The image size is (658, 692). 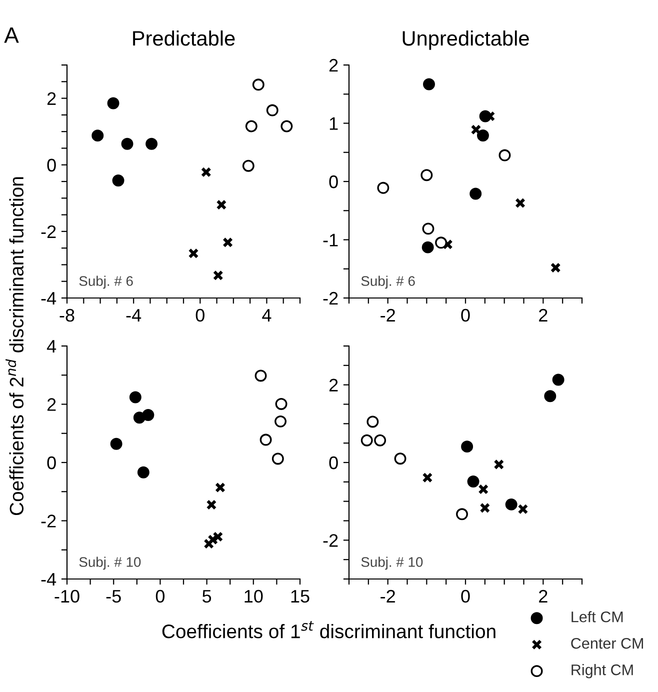 I want to click on y-tick-label: 1, so click(x=334, y=123).